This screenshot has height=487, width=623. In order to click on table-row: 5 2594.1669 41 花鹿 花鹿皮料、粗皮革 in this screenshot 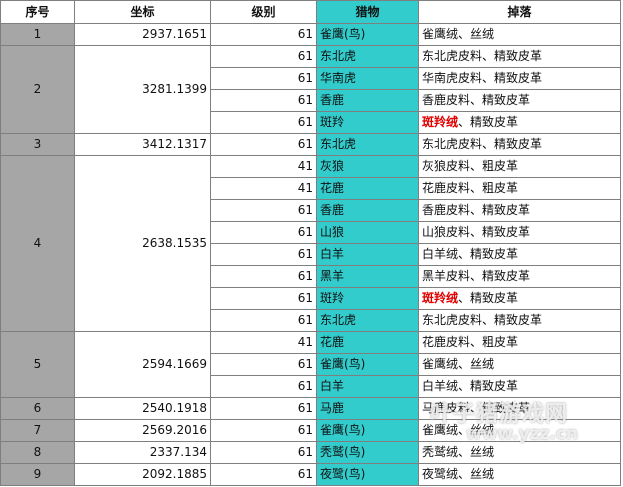, I will do `click(310, 364)`.